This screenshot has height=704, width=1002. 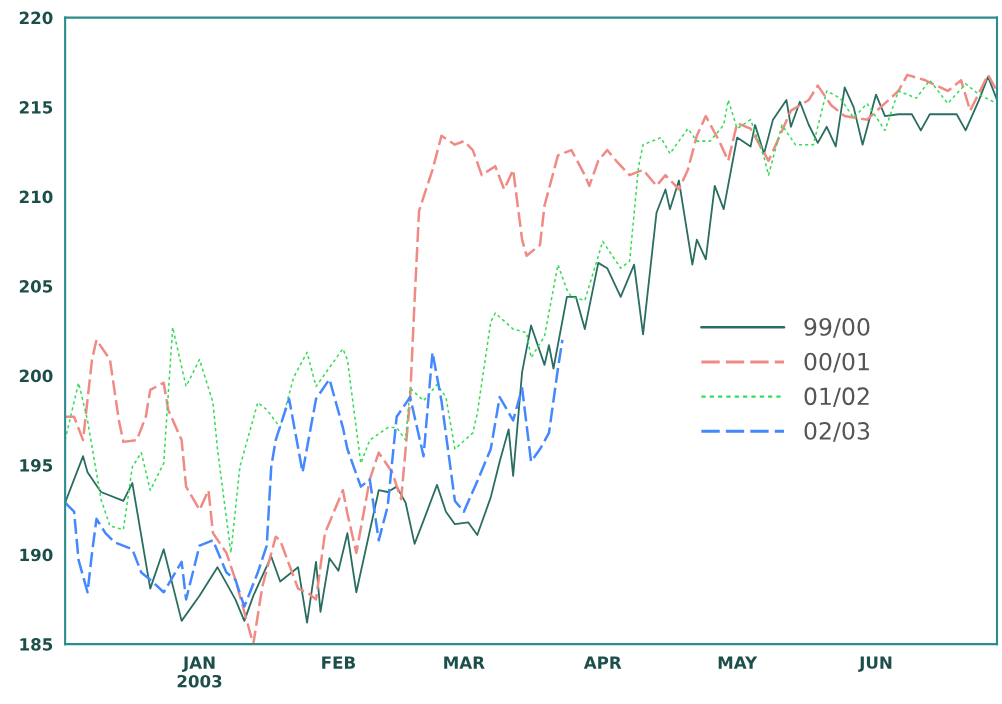 What do you see at coordinates (36, 286) in the screenshot?
I see `y-tick-label: 205` at bounding box center [36, 286].